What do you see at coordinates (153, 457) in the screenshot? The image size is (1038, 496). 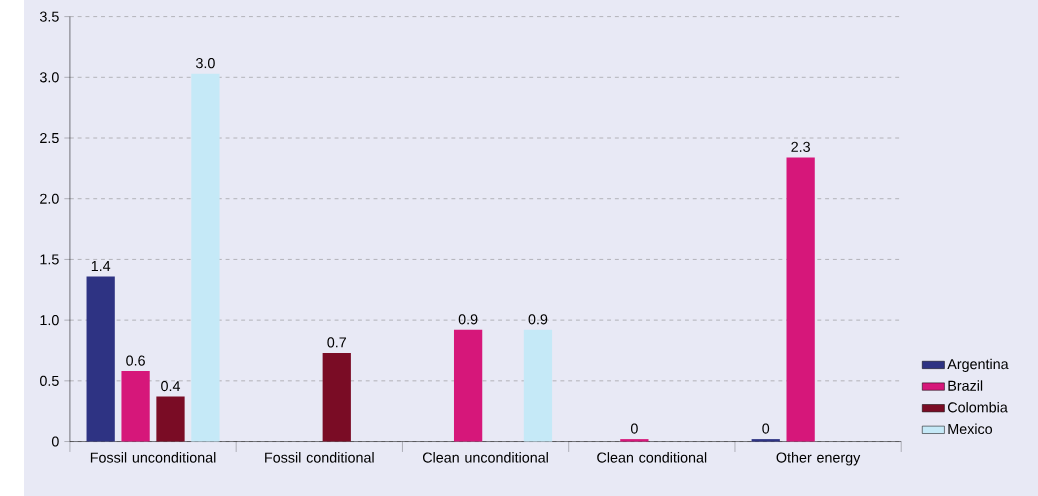 I see `x-tick-label: Fossil unconditional` at bounding box center [153, 457].